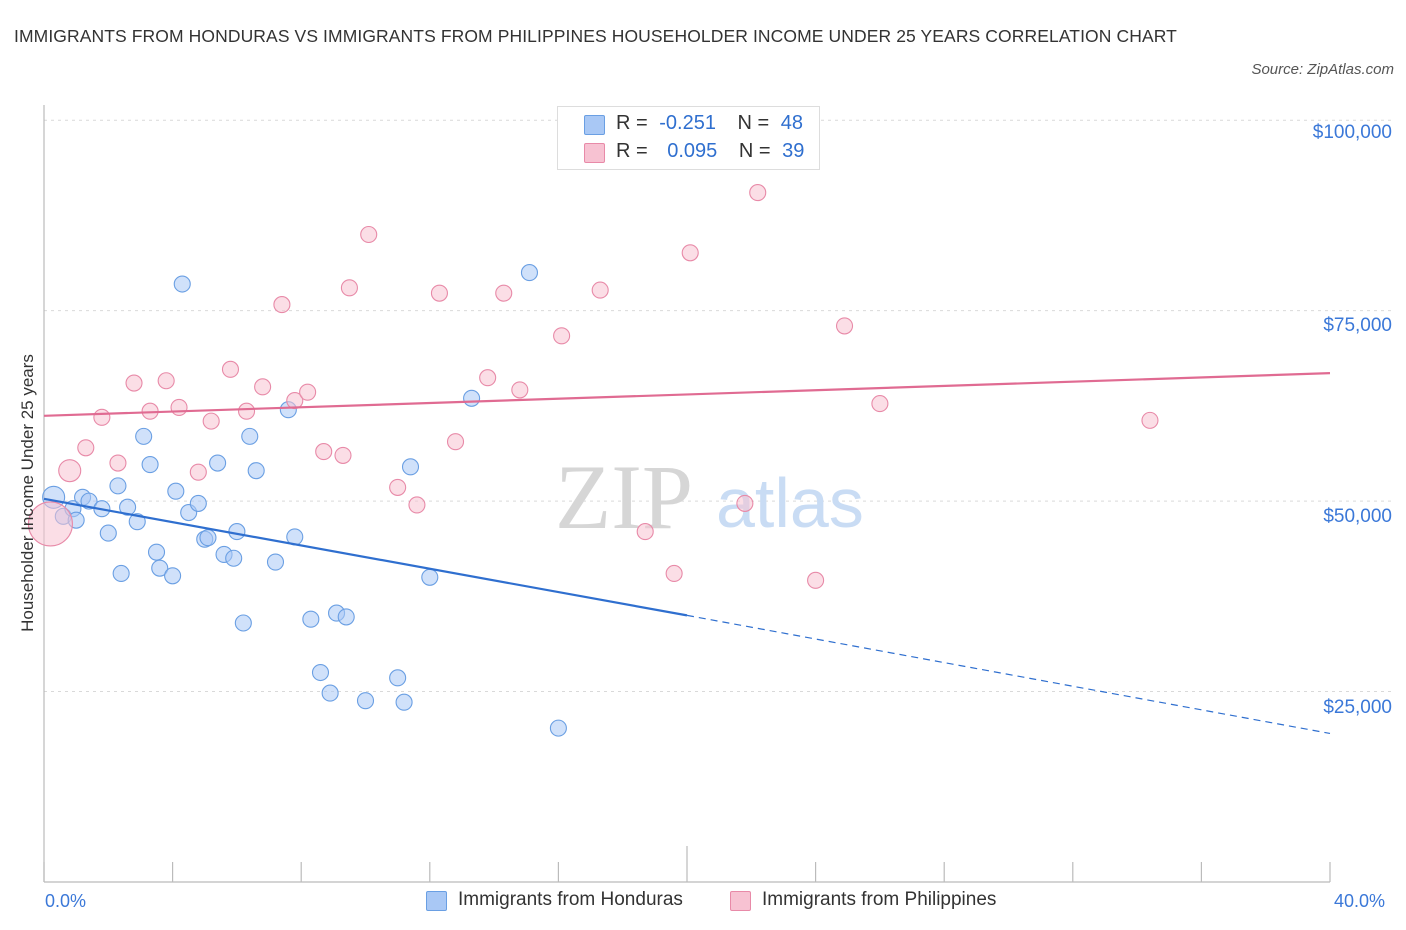  What do you see at coordinates (1357, 516) in the screenshot?
I see `y-tick-label: $50,000` at bounding box center [1357, 516].